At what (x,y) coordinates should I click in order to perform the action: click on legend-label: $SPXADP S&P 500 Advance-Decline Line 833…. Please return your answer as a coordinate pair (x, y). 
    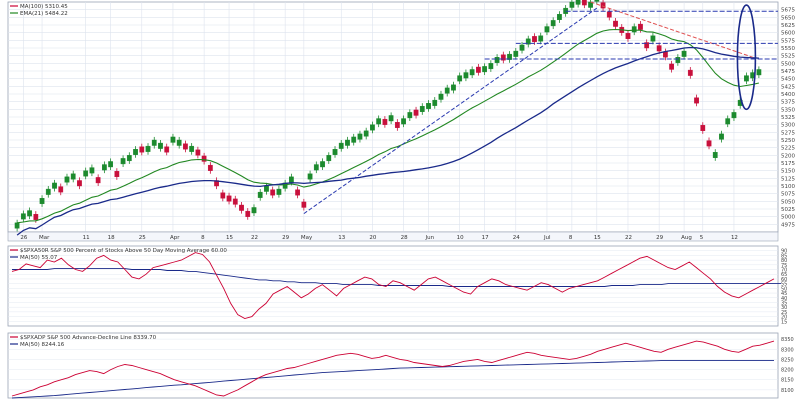
    Looking at the image, I should click on (88, 338).